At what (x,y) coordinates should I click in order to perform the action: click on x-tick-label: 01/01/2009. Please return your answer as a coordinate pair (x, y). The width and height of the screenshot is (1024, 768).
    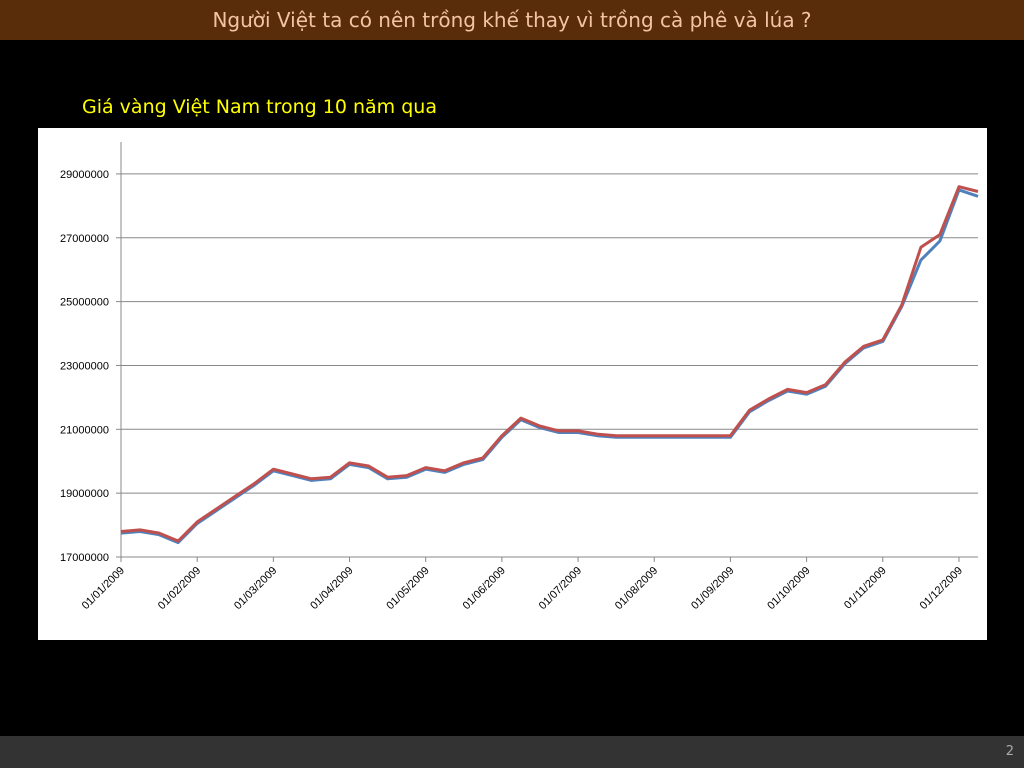
    Looking at the image, I should click on (103, 588).